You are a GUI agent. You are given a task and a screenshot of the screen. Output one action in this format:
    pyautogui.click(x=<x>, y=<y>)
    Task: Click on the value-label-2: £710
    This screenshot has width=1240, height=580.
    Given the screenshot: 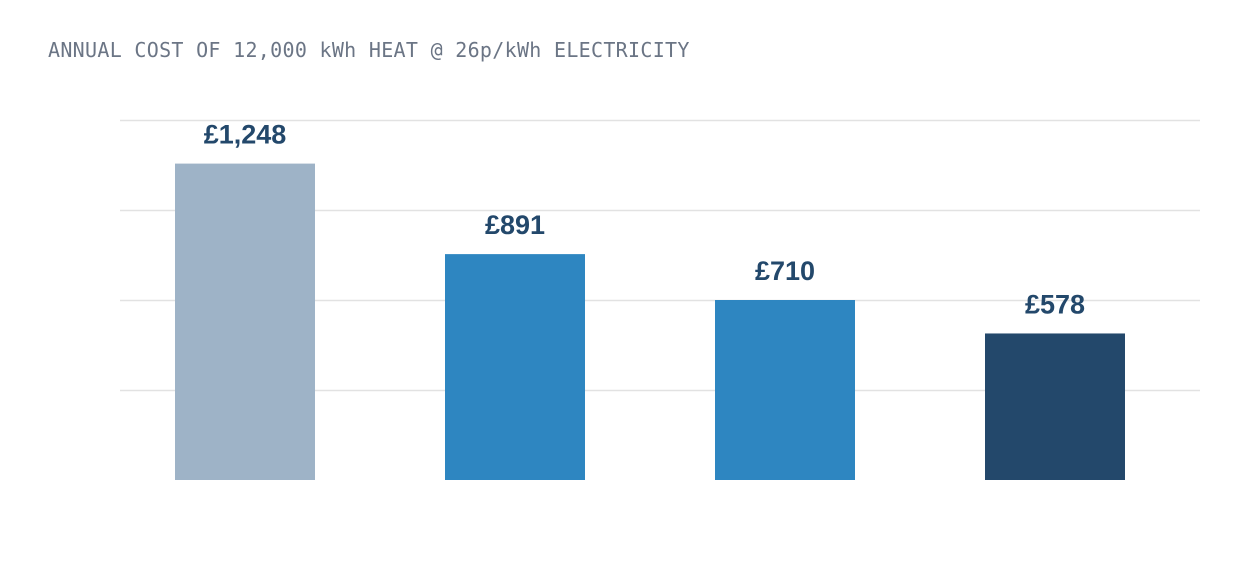 What is the action you would take?
    pyautogui.click(x=785, y=271)
    